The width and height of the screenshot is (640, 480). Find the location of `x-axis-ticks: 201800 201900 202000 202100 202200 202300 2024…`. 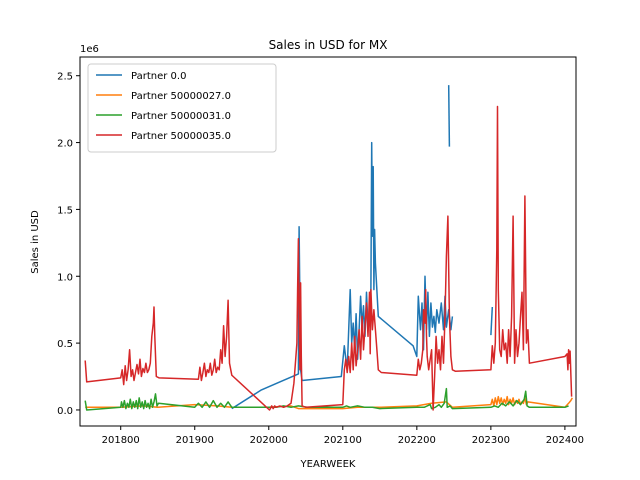

x-axis-ticks: 201800 201900 202000 202100 202200 202300 2024… is located at coordinates (343, 436).